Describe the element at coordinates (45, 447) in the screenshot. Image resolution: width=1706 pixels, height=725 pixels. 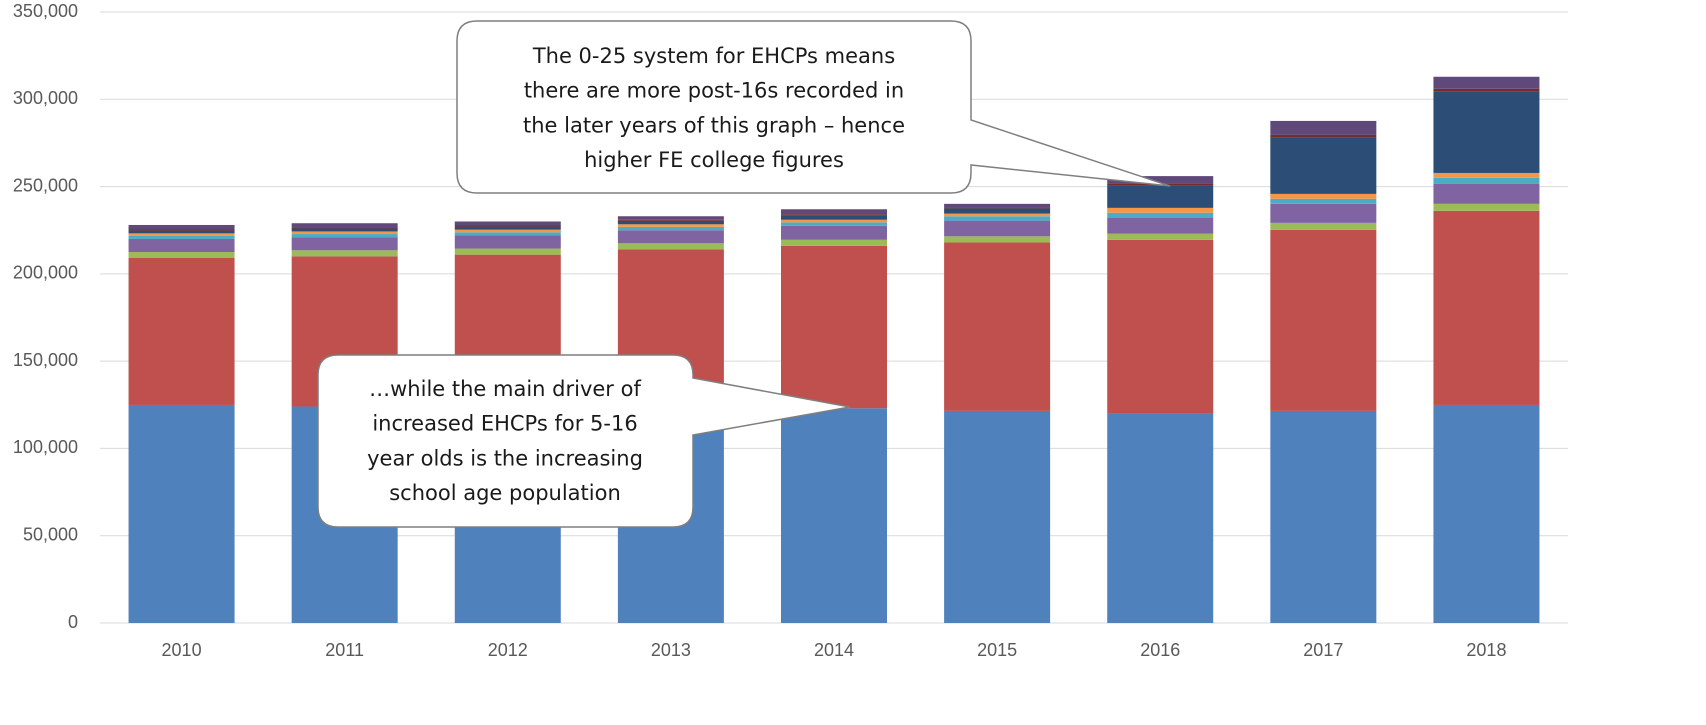
I see `y-tick-label: 100,000` at that location.